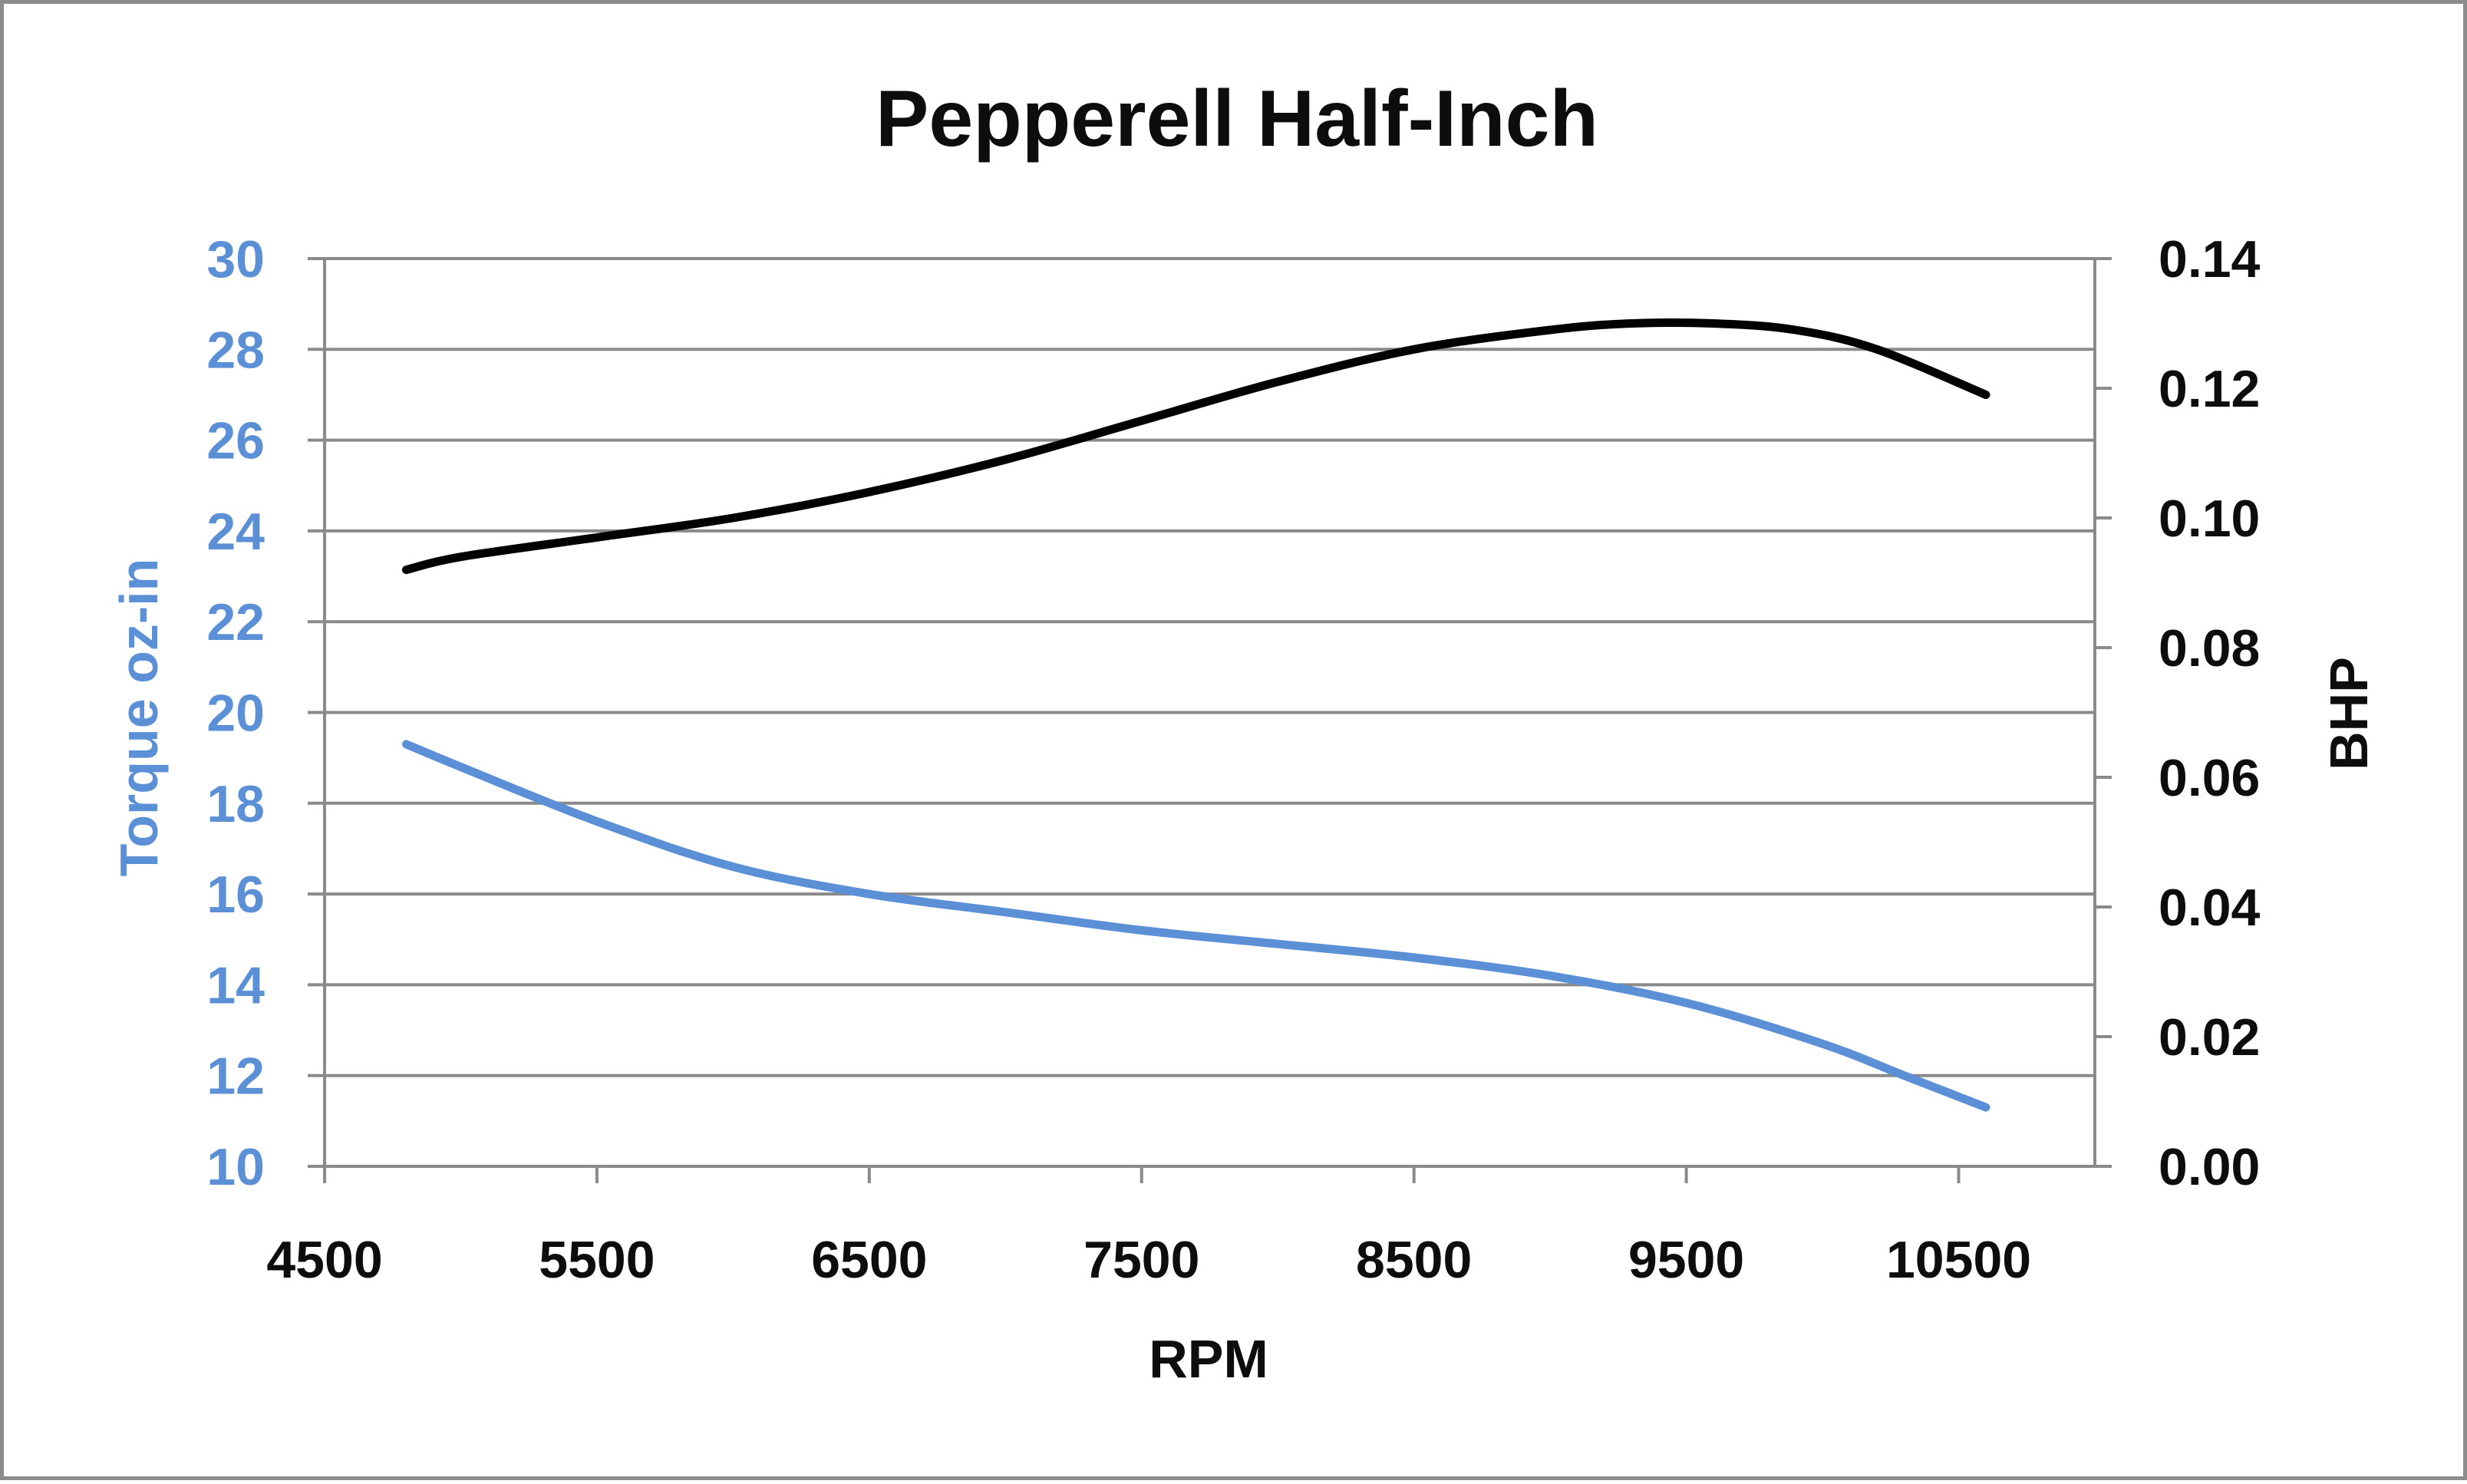  Describe the element at coordinates (235, 441) in the screenshot. I see `y-tick-label: 26` at that location.